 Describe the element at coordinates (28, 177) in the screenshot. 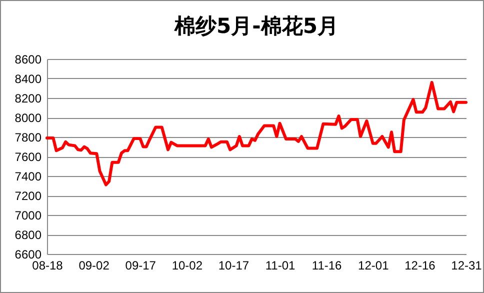

I see `y-tick-label: 7400` at that location.